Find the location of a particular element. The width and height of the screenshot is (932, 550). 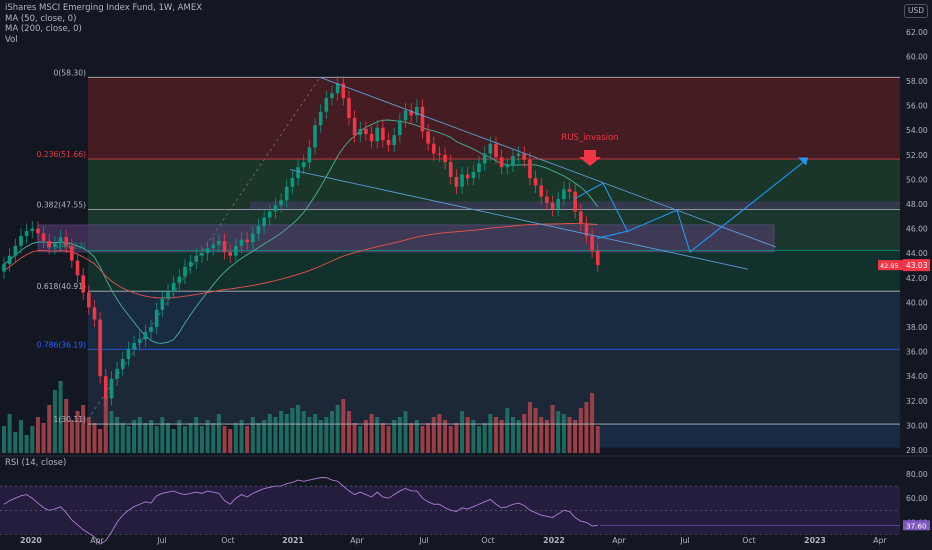

rsi-tick-label: 80.00 is located at coordinates (917, 474).